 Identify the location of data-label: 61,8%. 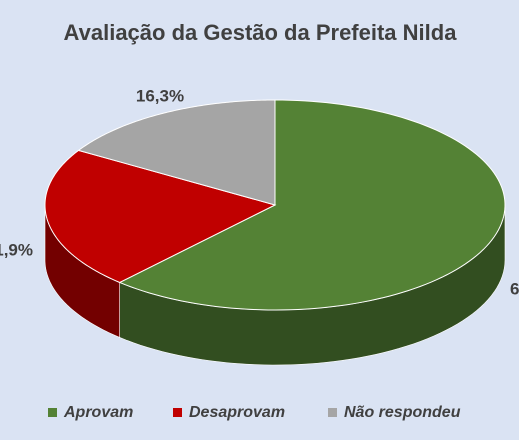
(514, 288).